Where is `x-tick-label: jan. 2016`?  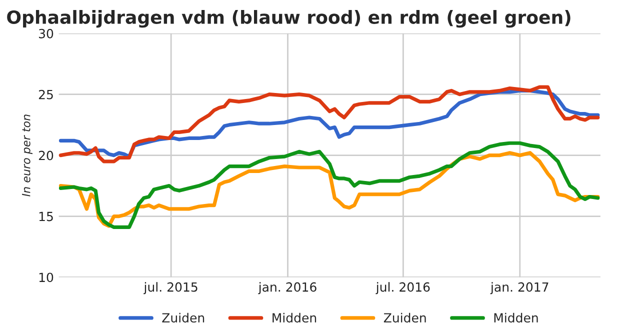 x-tick-label: jan. 2016 is located at coordinates (287, 288).